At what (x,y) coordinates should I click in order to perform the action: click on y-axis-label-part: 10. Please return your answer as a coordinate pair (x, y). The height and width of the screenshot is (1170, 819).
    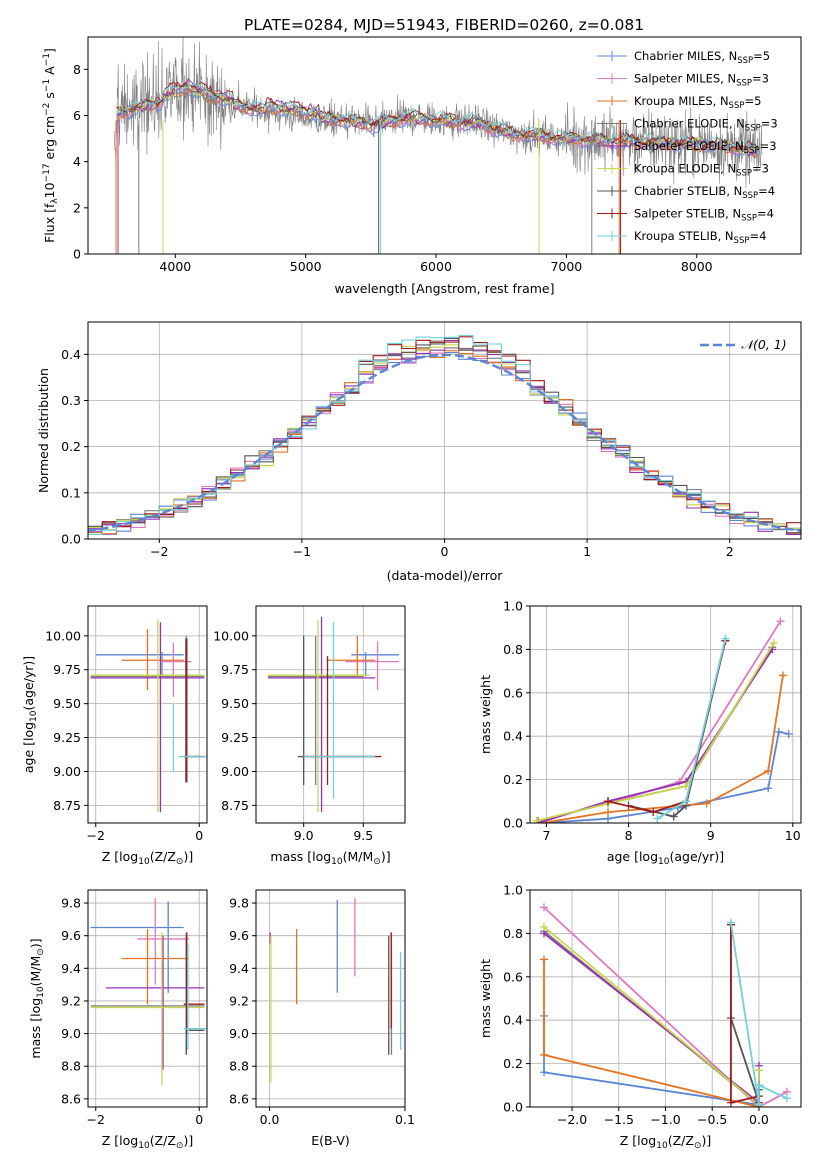
    Looking at the image, I should click on (34, 716).